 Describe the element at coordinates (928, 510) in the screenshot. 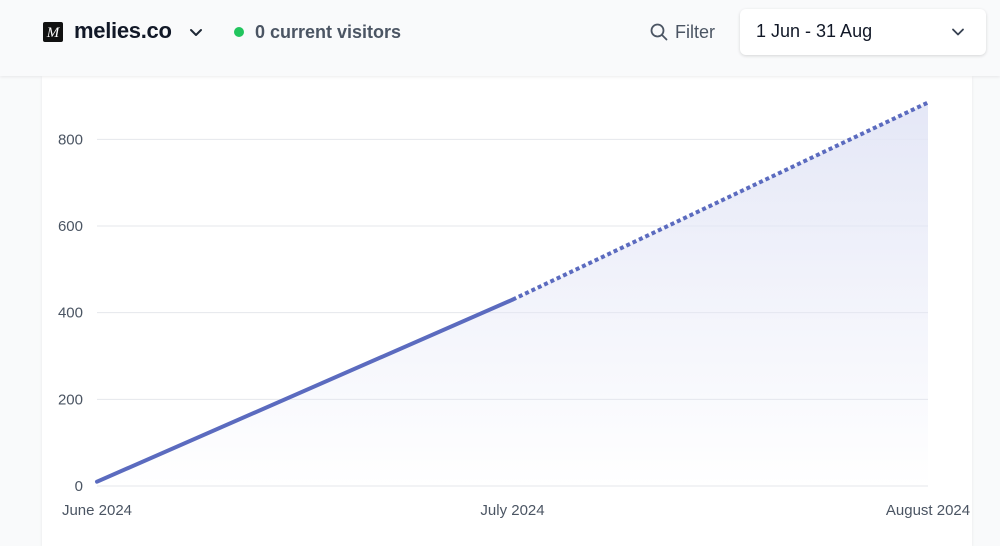

I see `x-tick-label: August 2024` at that location.